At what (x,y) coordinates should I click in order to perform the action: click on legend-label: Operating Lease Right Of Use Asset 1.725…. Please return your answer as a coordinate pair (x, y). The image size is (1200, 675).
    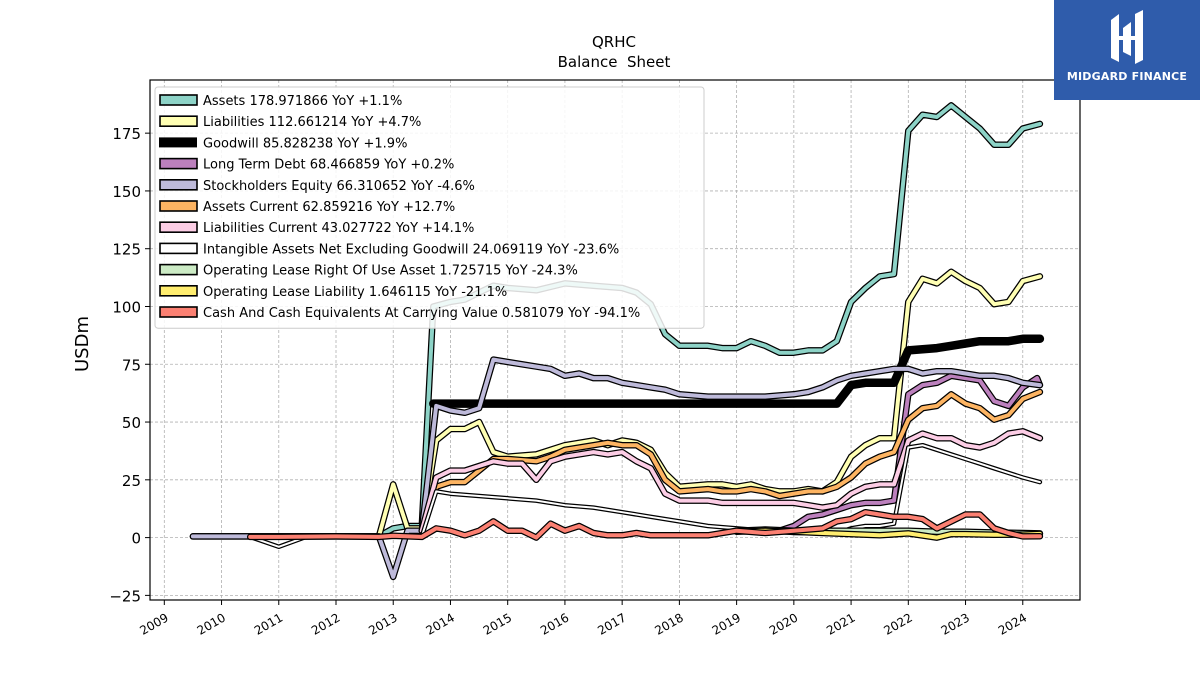
    Looking at the image, I should click on (390, 271).